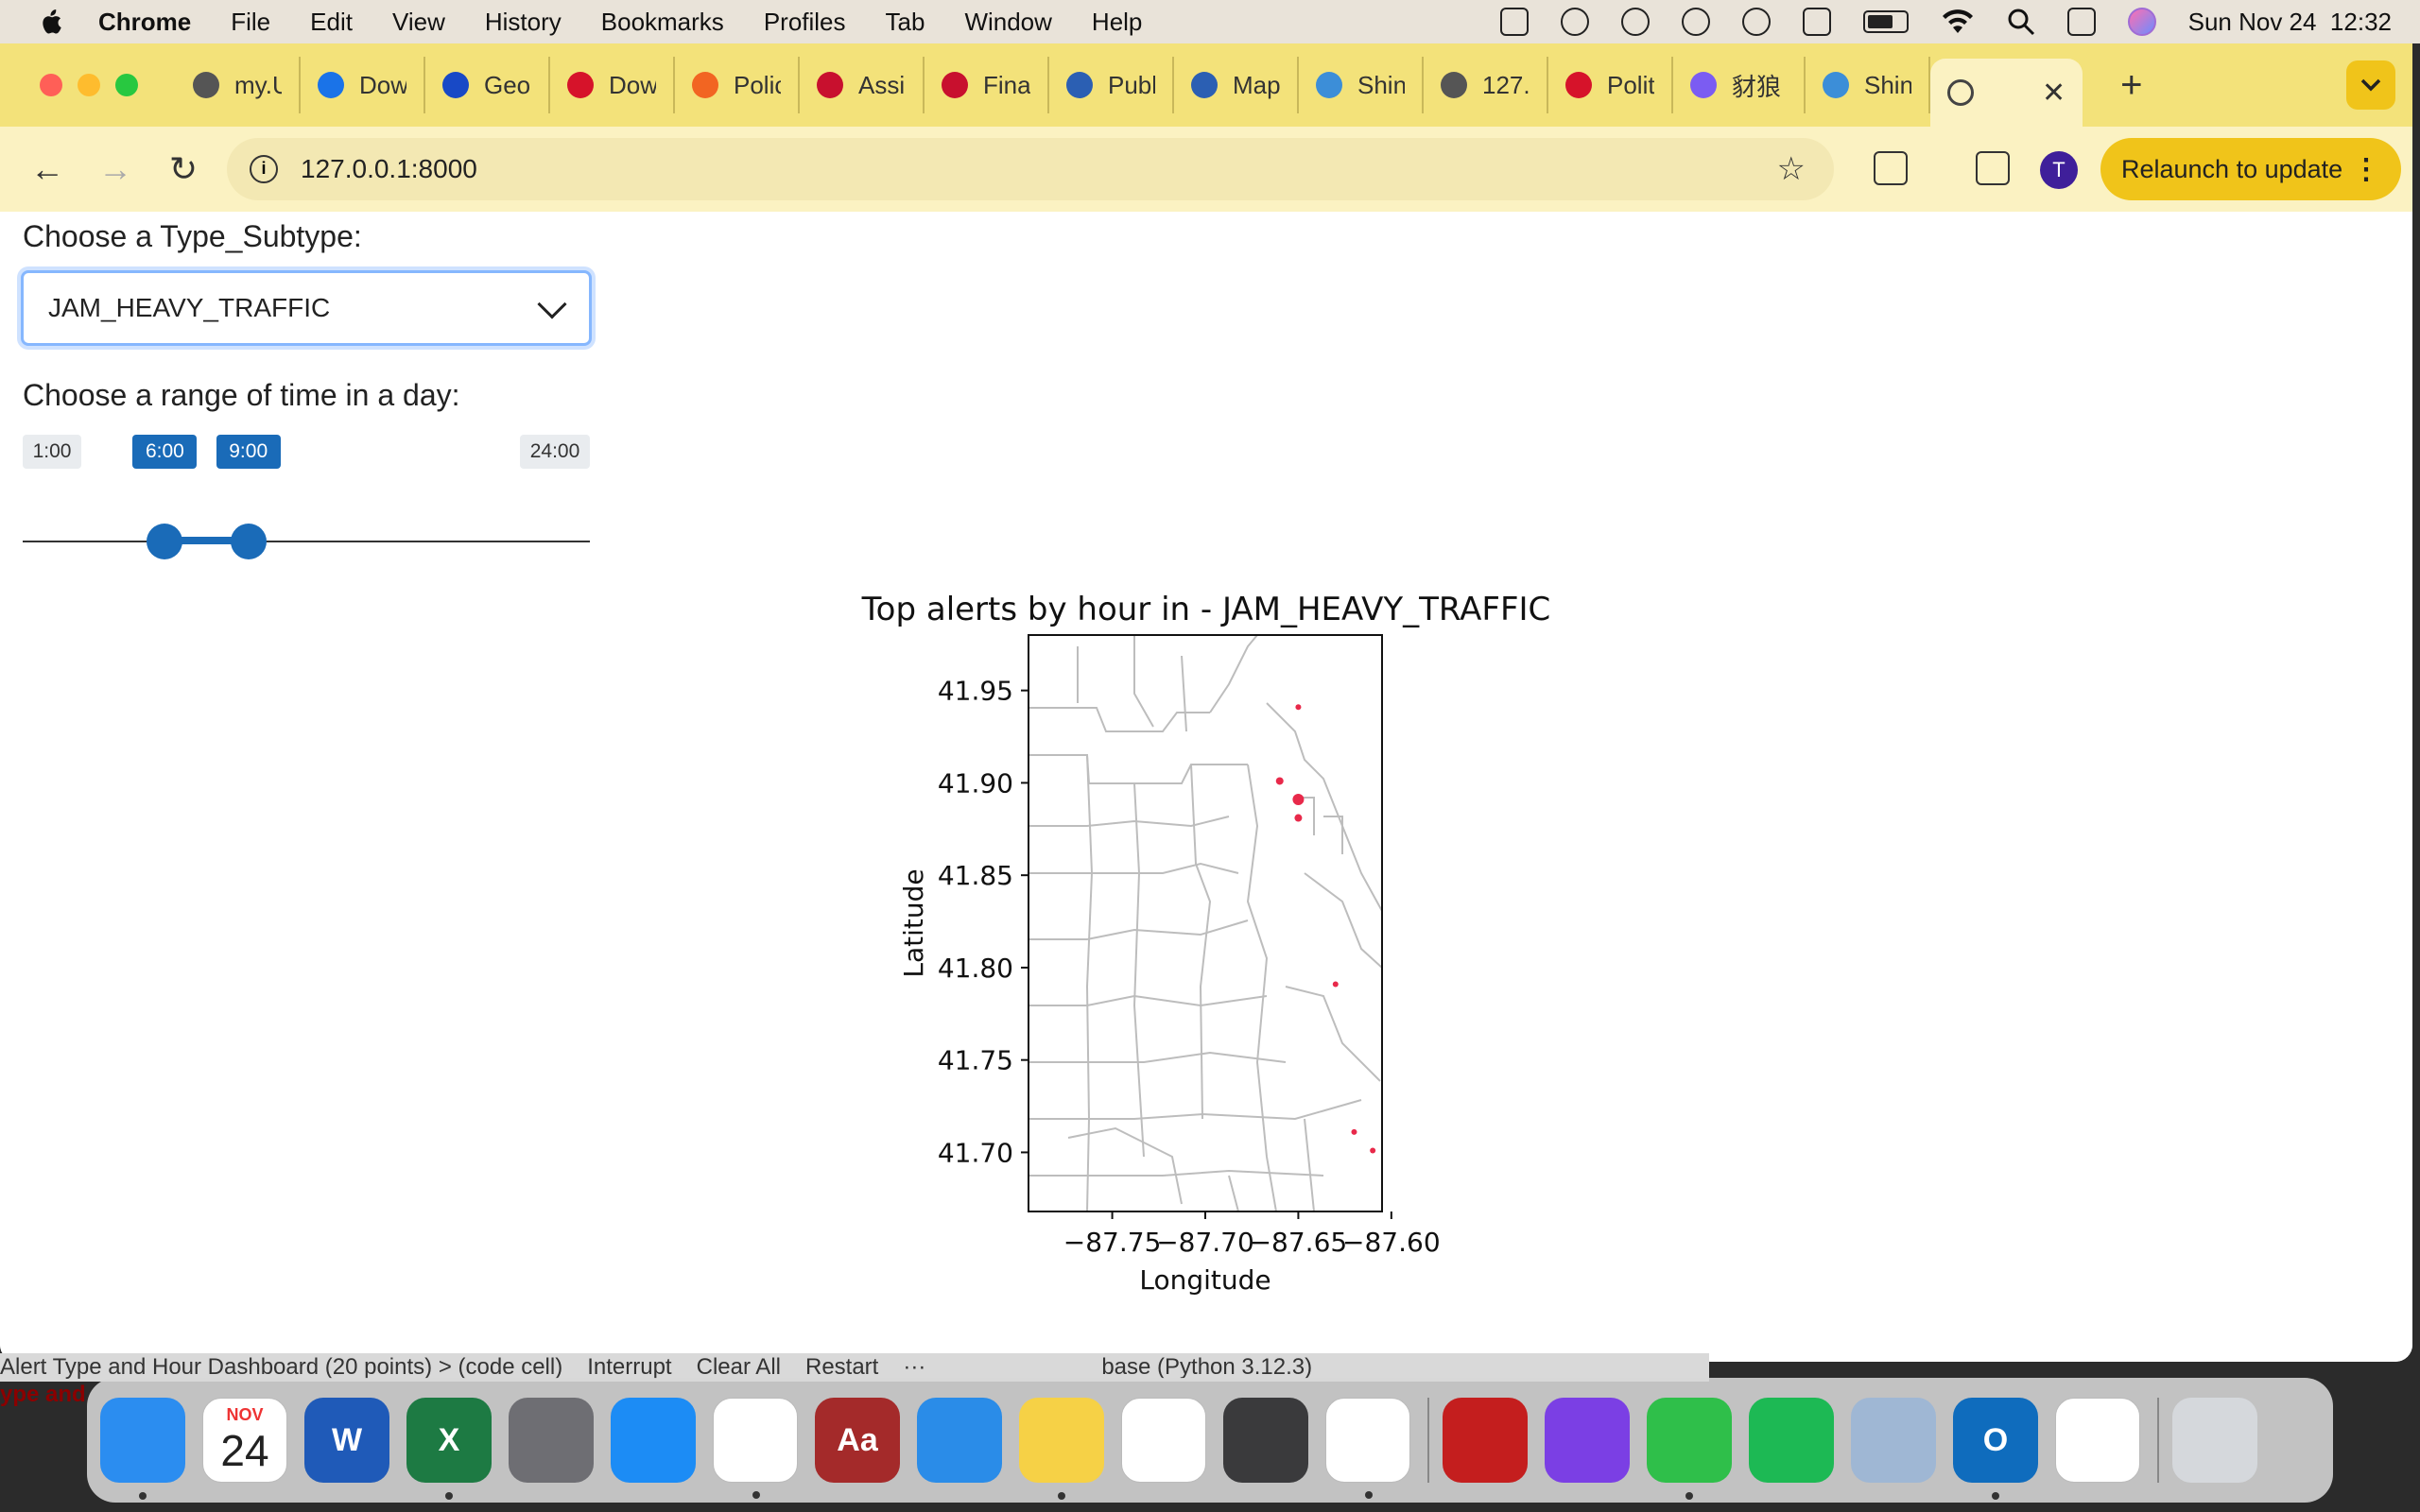 Image resolution: width=2420 pixels, height=1512 pixels. Describe the element at coordinates (2131, 84) in the screenshot. I see `new-tab-button: +` at that location.